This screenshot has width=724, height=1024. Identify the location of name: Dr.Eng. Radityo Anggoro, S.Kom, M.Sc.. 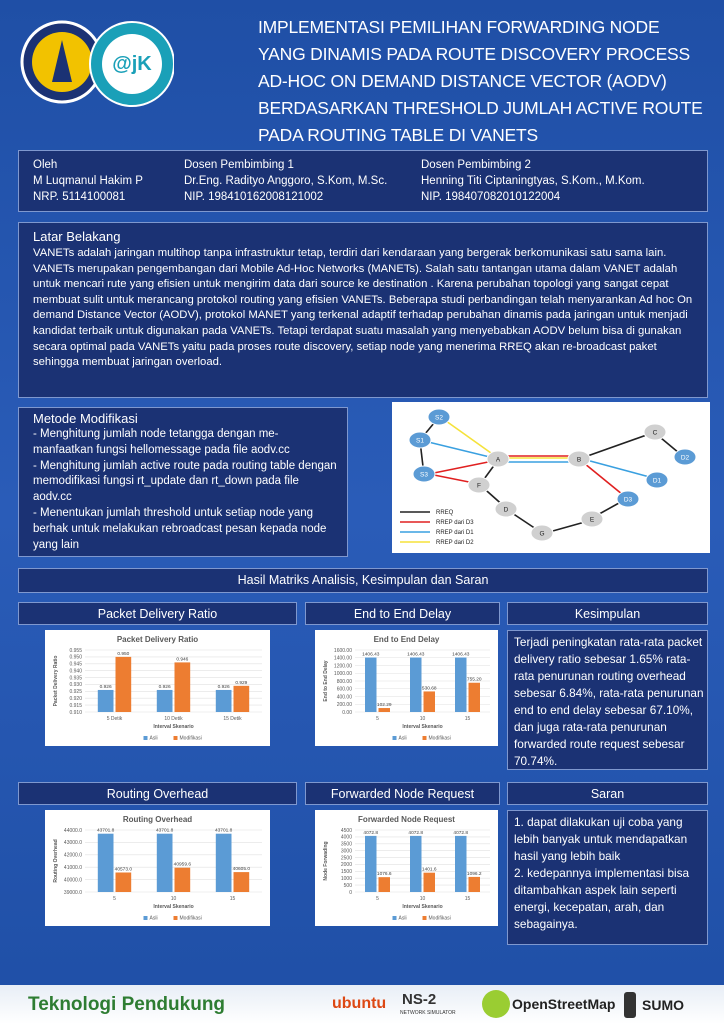
(286, 181).